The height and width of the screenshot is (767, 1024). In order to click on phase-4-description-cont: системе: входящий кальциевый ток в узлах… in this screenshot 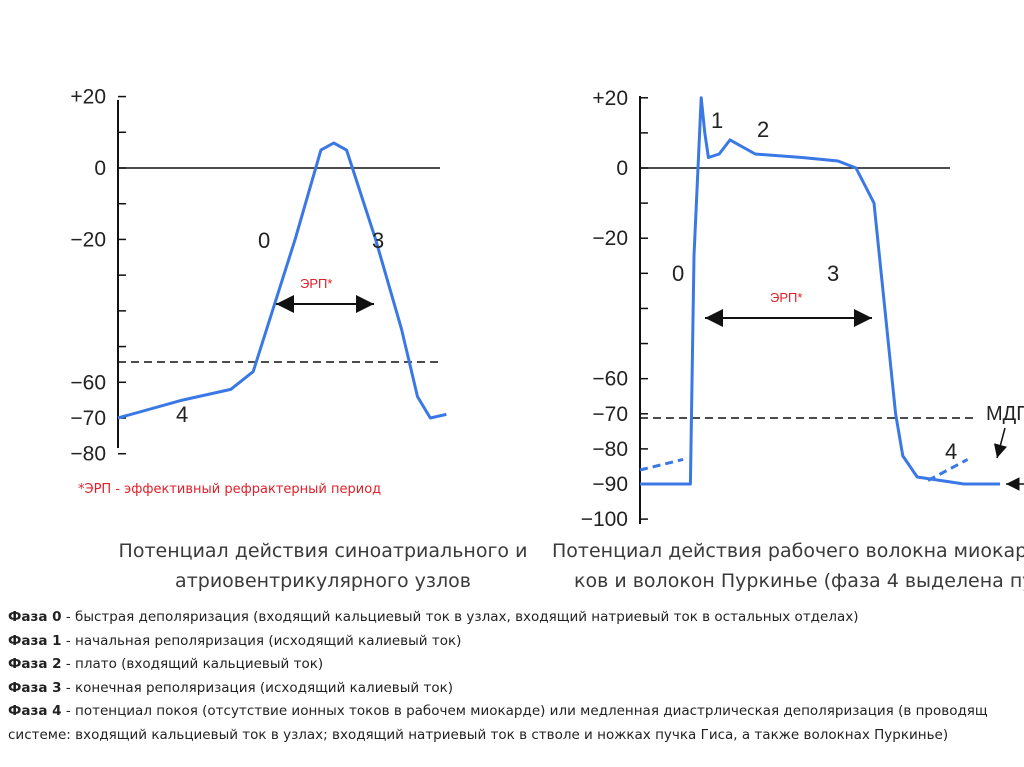, I will do `click(516, 736)`.